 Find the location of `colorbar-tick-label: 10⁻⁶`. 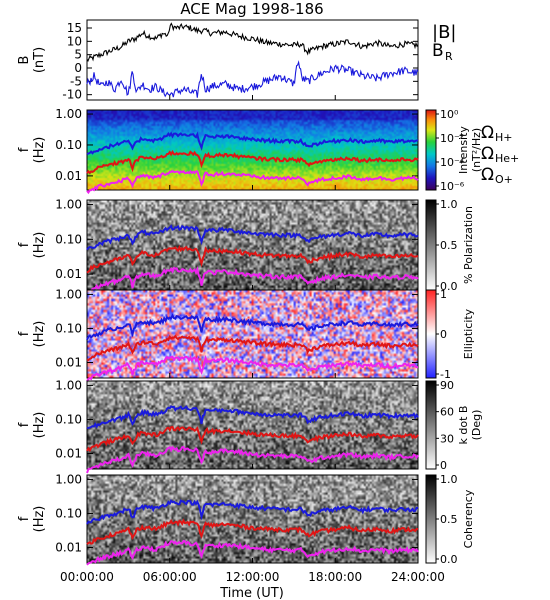

colorbar-tick-label: 10⁻⁶ is located at coordinates (452, 186).